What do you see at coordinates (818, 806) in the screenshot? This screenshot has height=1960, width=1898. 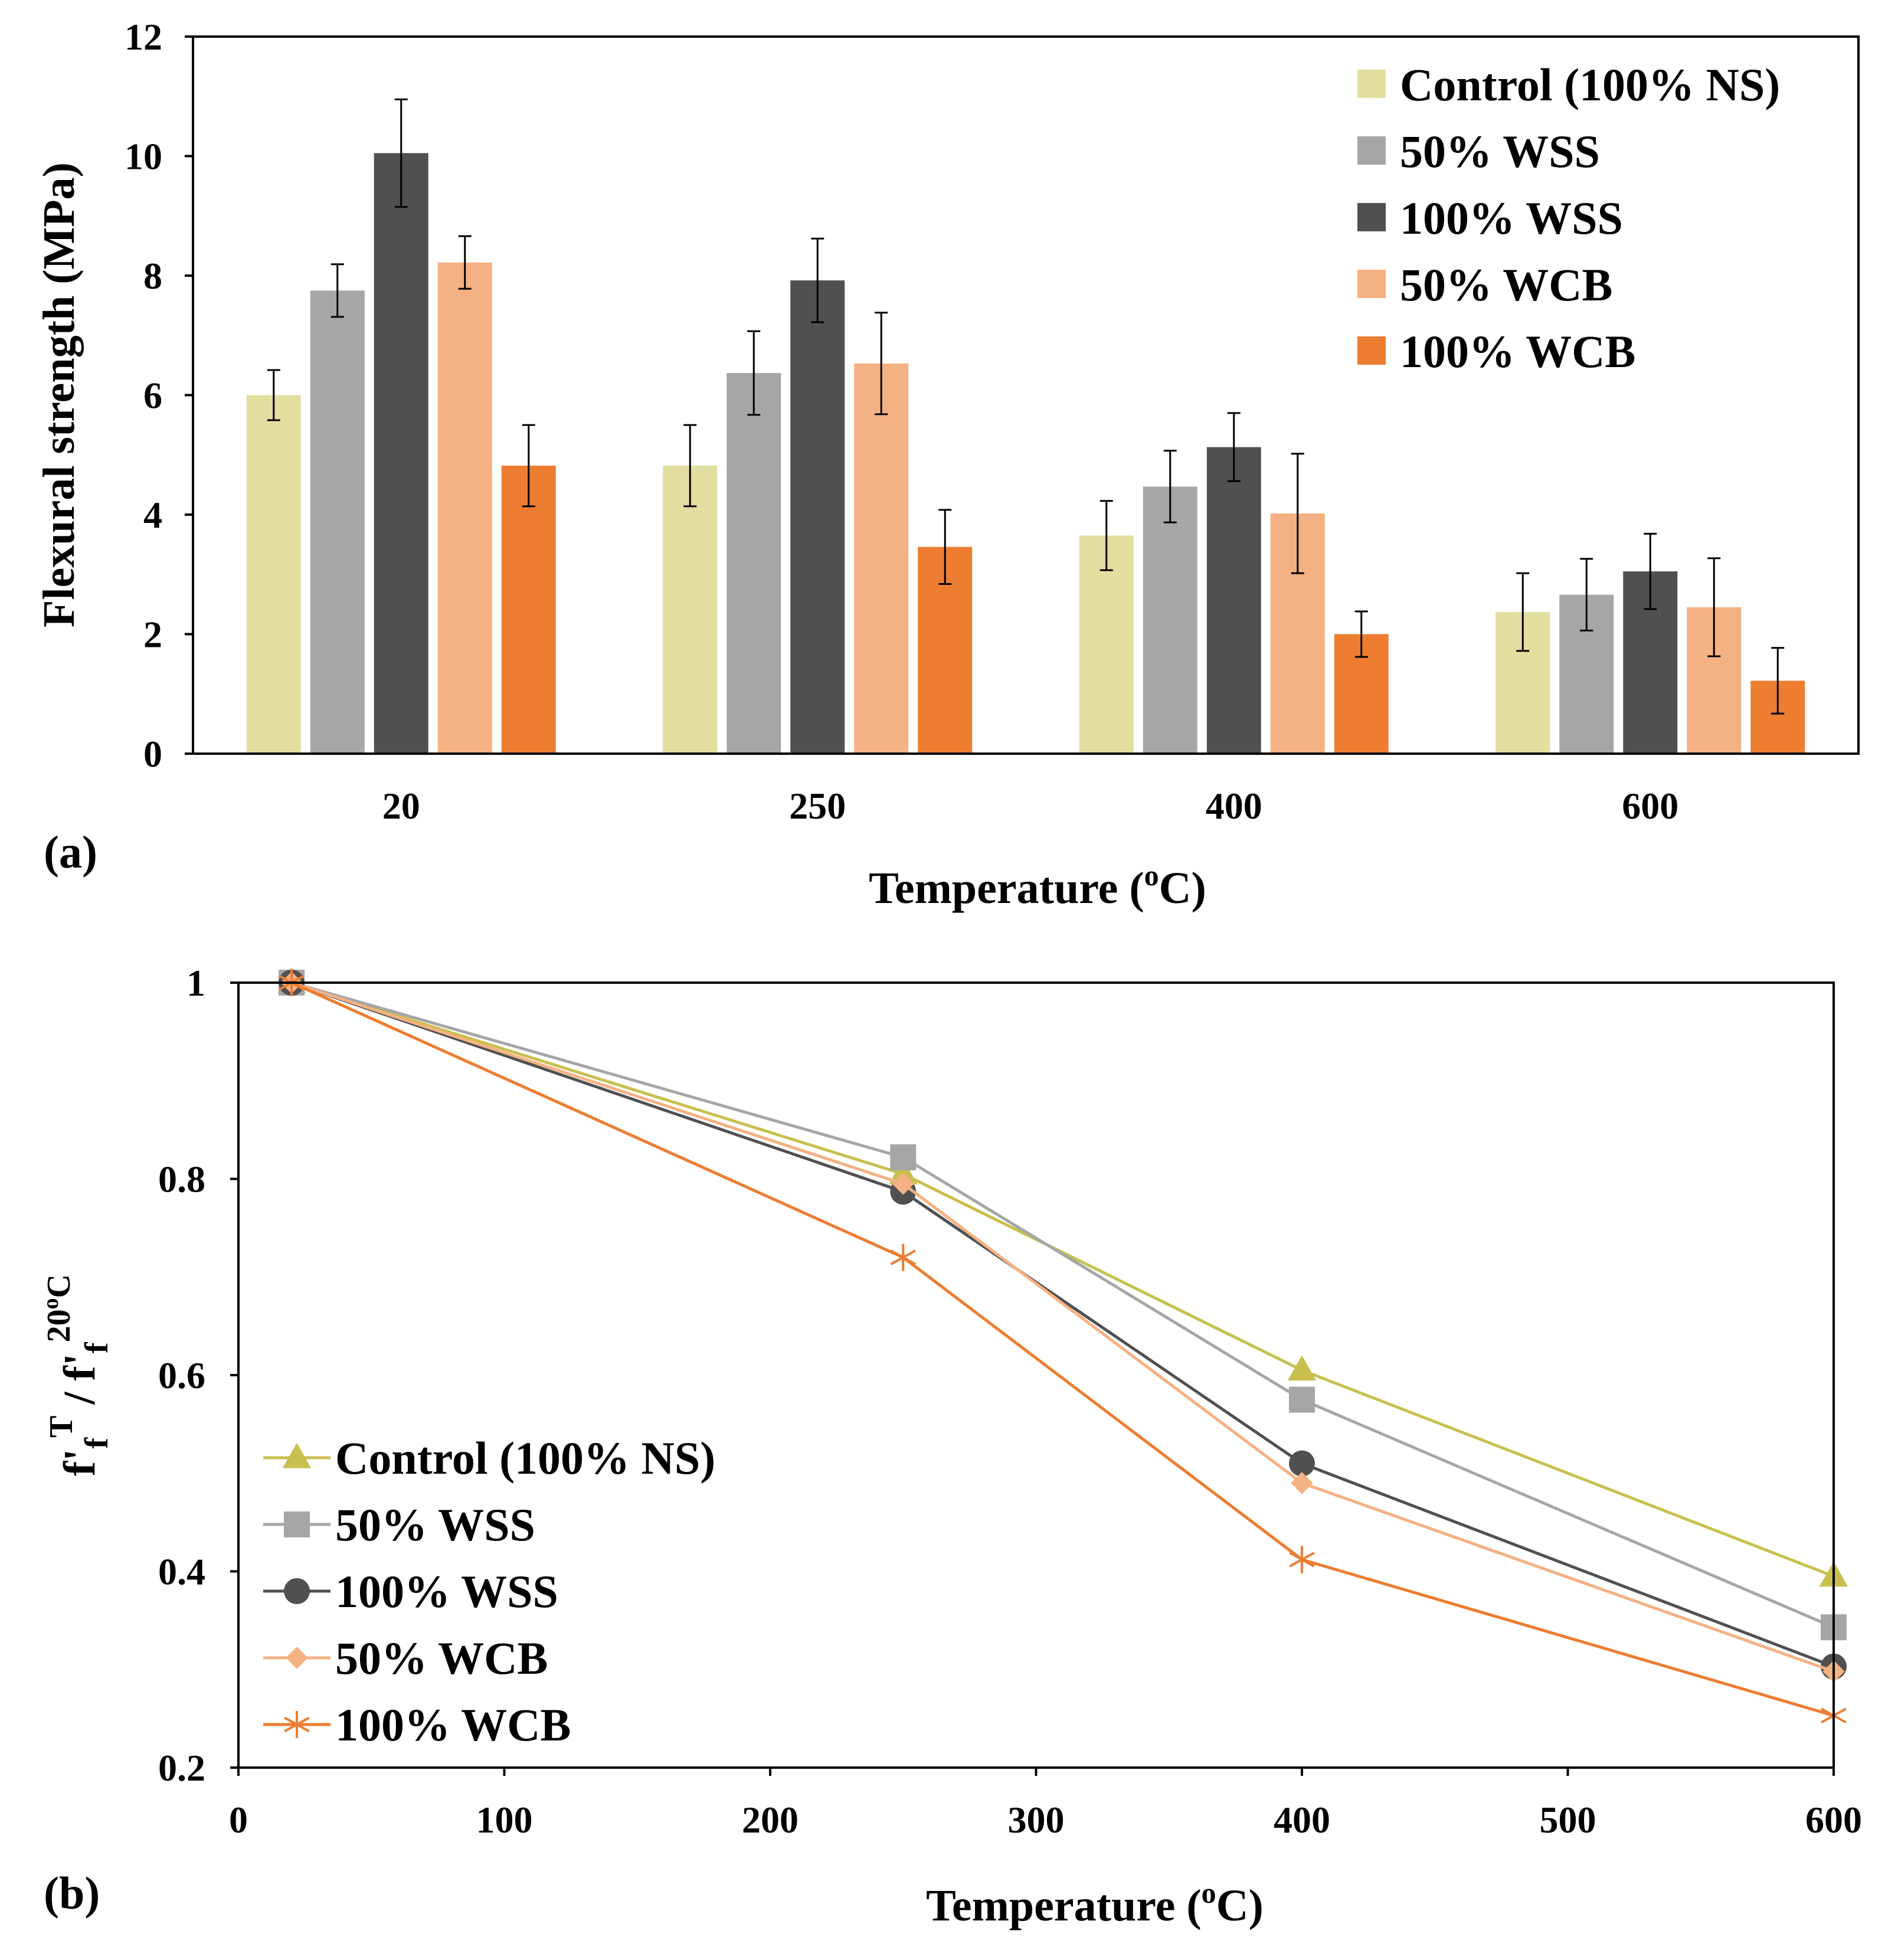 I see `bar-x-tick-label: 250` at bounding box center [818, 806].